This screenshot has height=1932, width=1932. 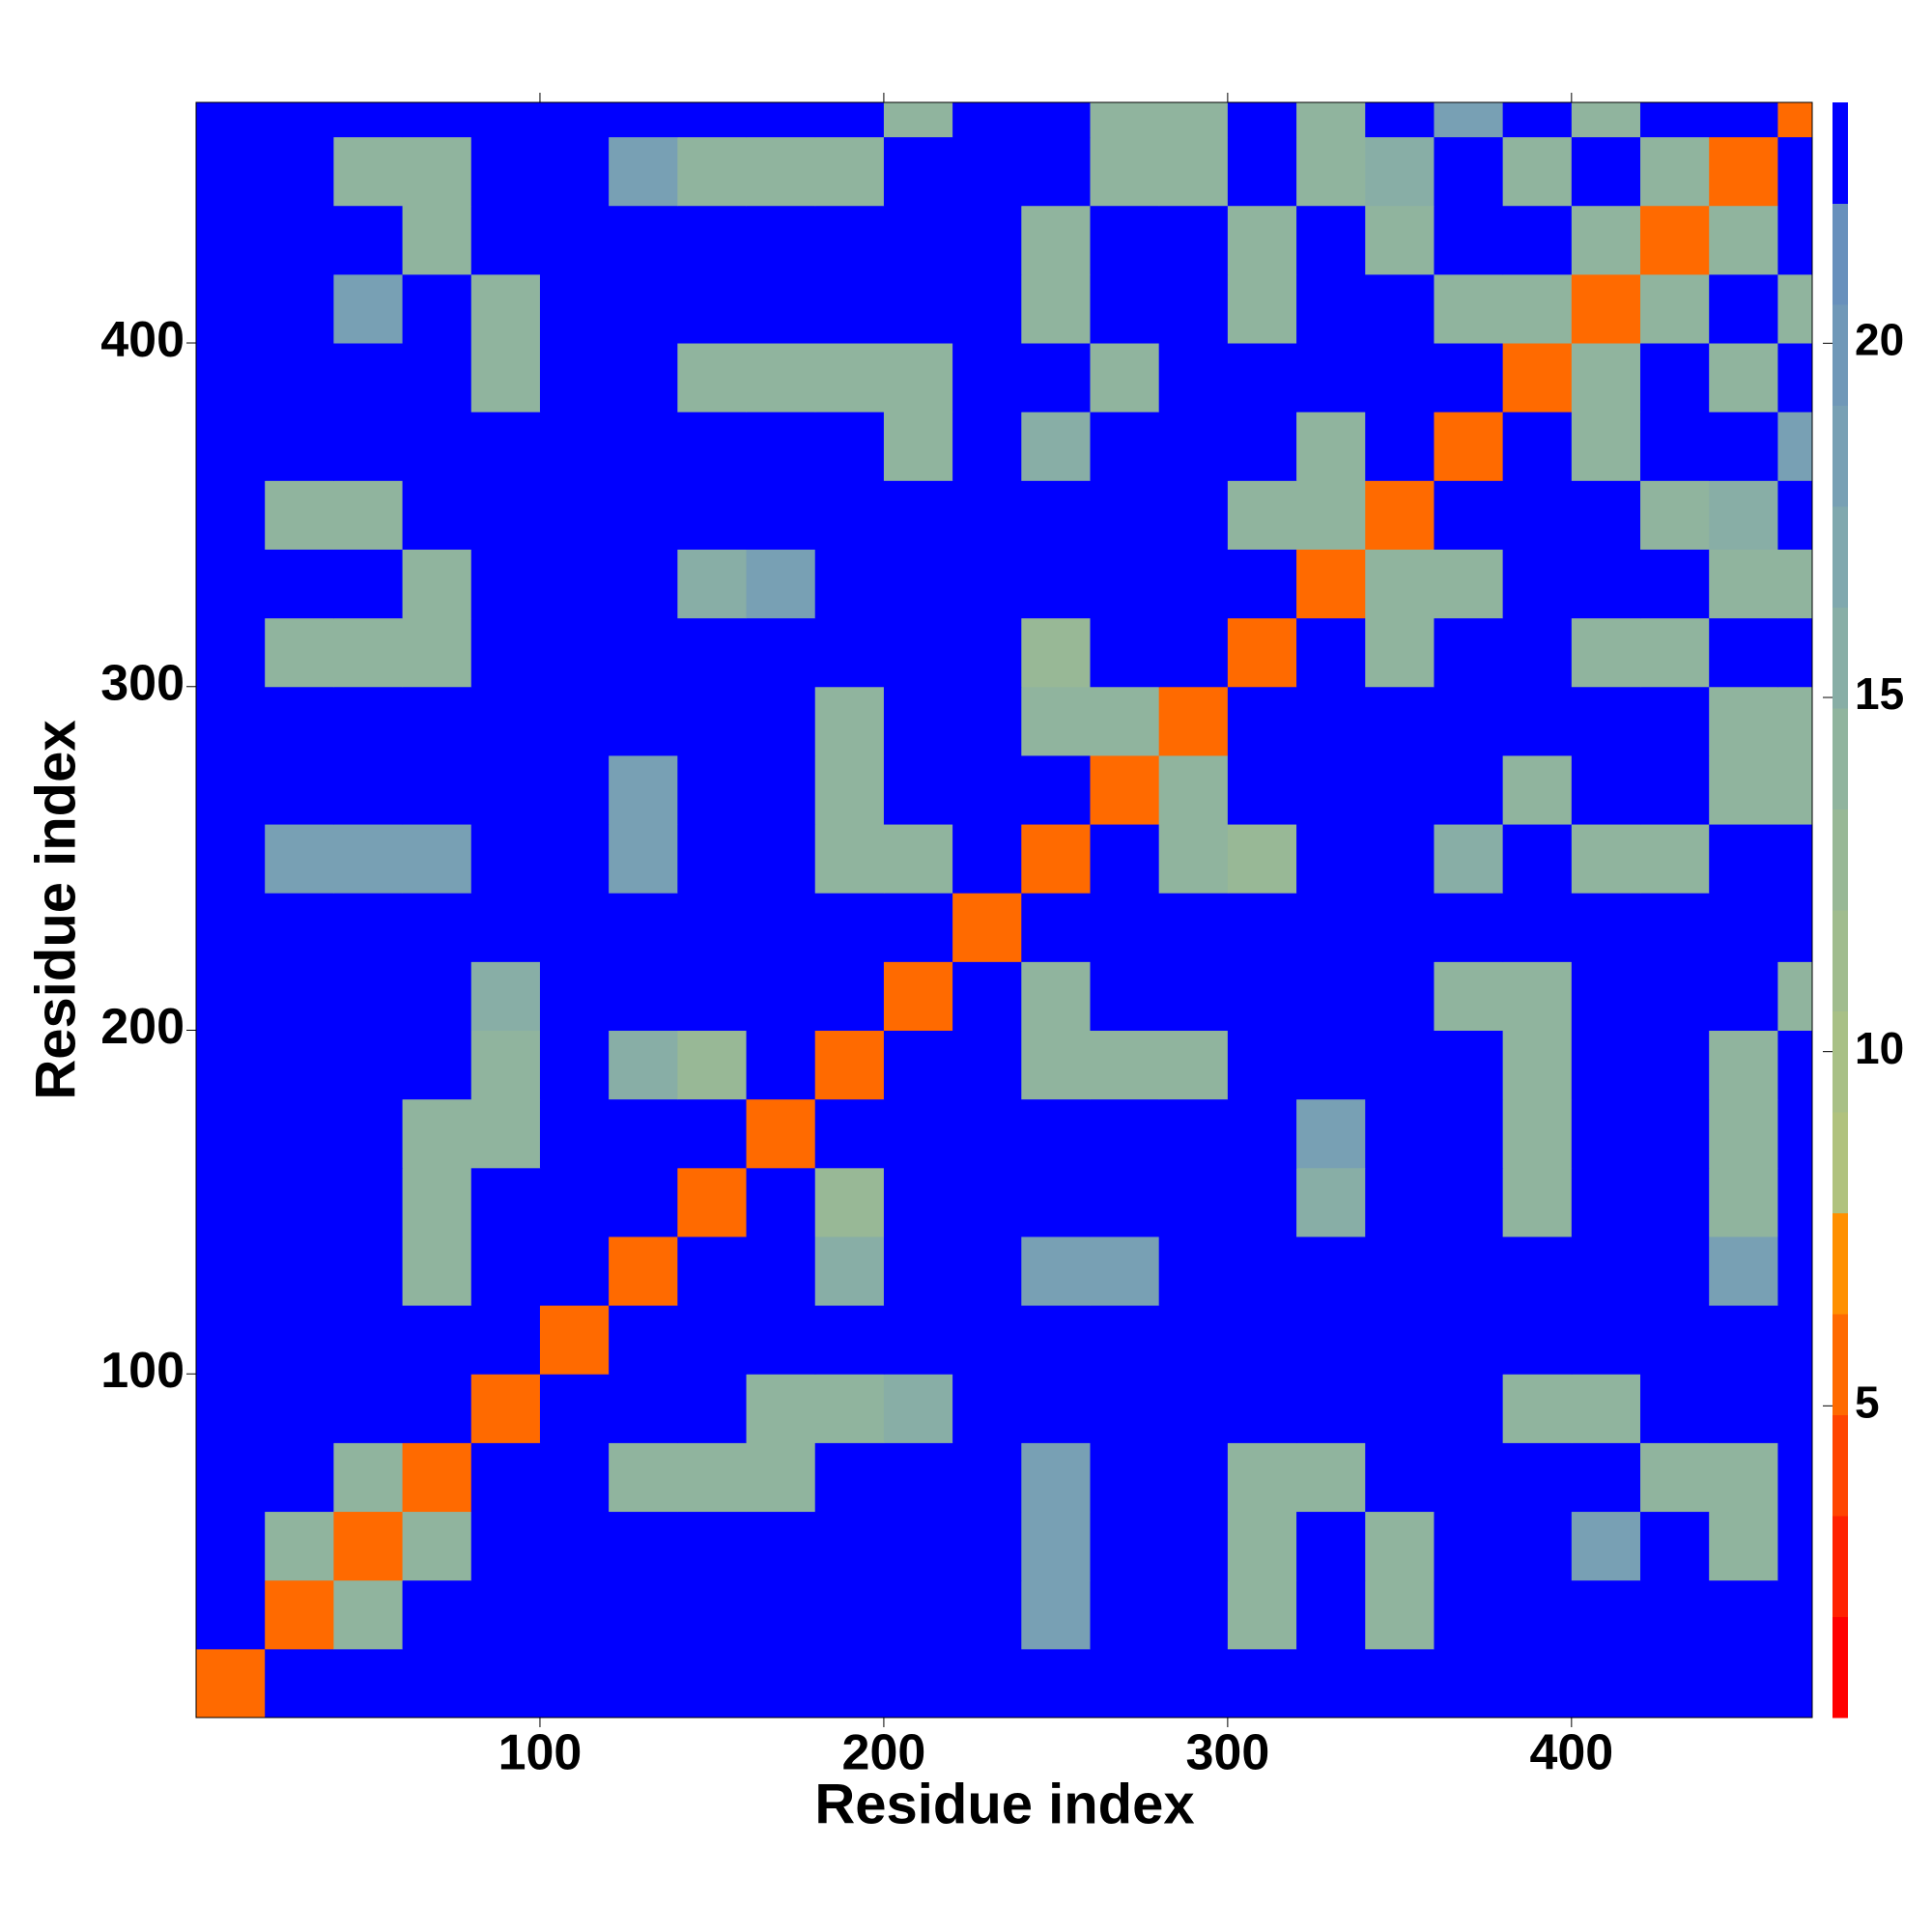 What do you see at coordinates (142, 1371) in the screenshot?
I see `y-tick-label: 100` at bounding box center [142, 1371].